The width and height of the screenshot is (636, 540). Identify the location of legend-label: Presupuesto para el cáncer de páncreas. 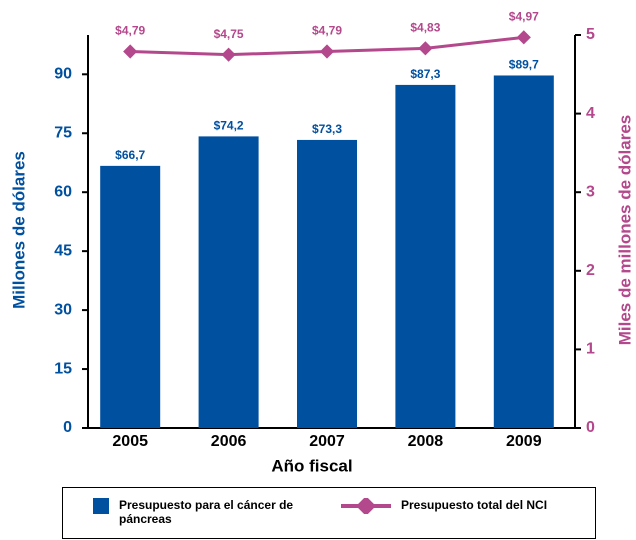
(206, 512).